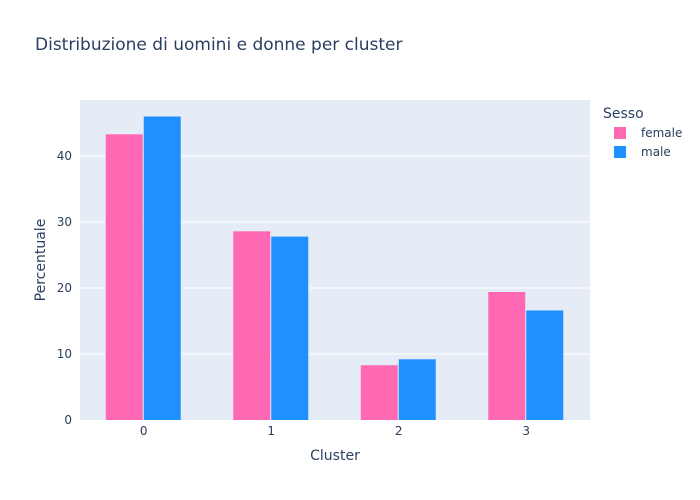 The width and height of the screenshot is (700, 500). I want to click on legend-label-female: female, so click(661, 133).